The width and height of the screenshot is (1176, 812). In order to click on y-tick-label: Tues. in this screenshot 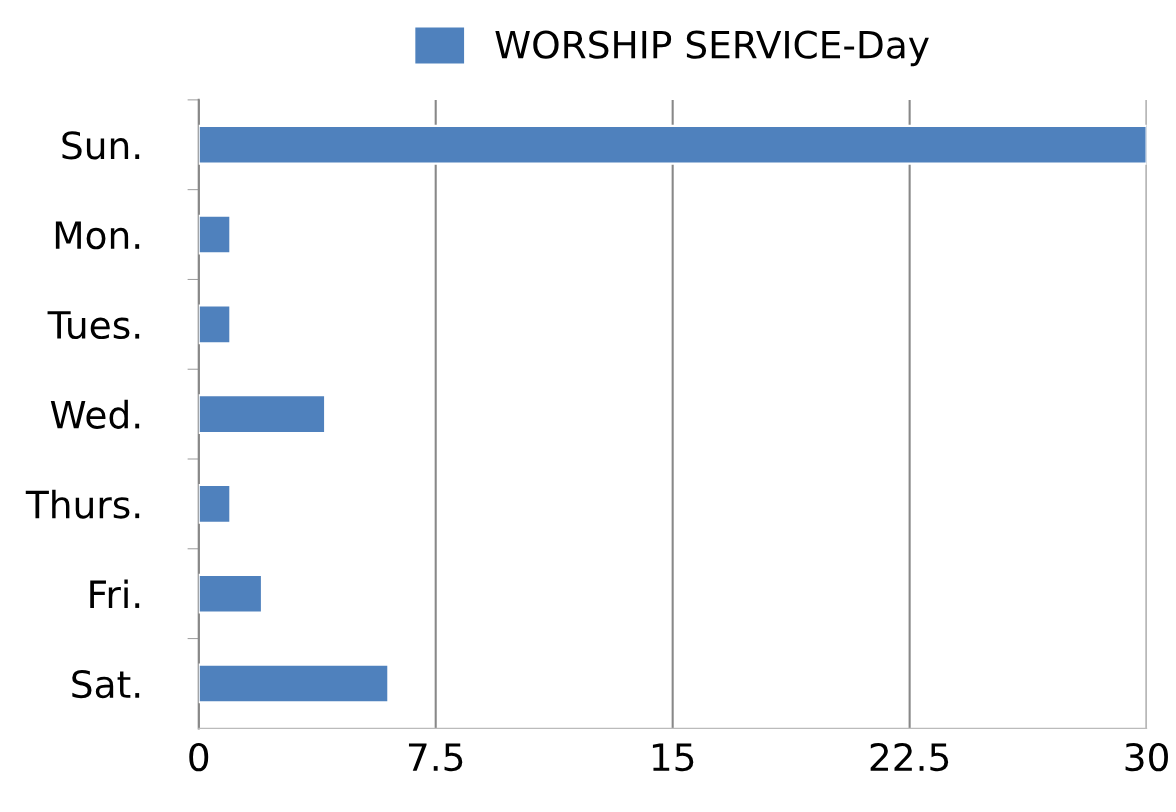, I will do `click(93, 325)`.